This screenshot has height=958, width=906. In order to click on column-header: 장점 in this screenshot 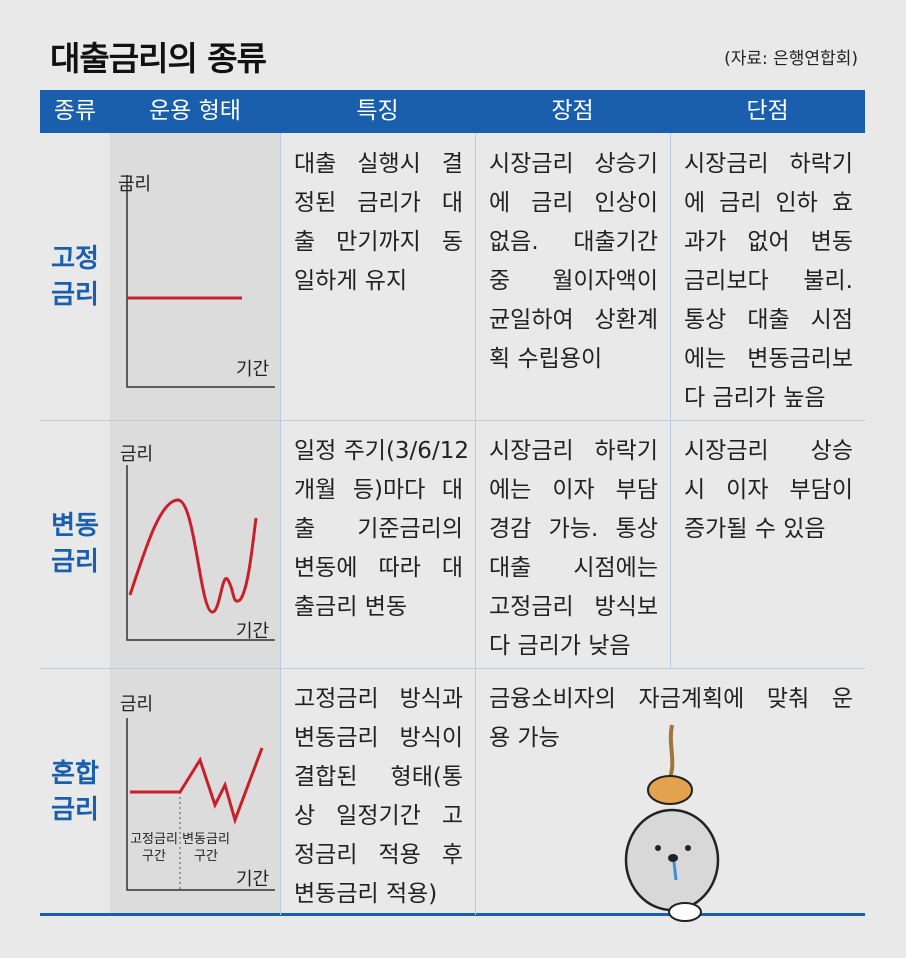, I will do `click(572, 111)`.